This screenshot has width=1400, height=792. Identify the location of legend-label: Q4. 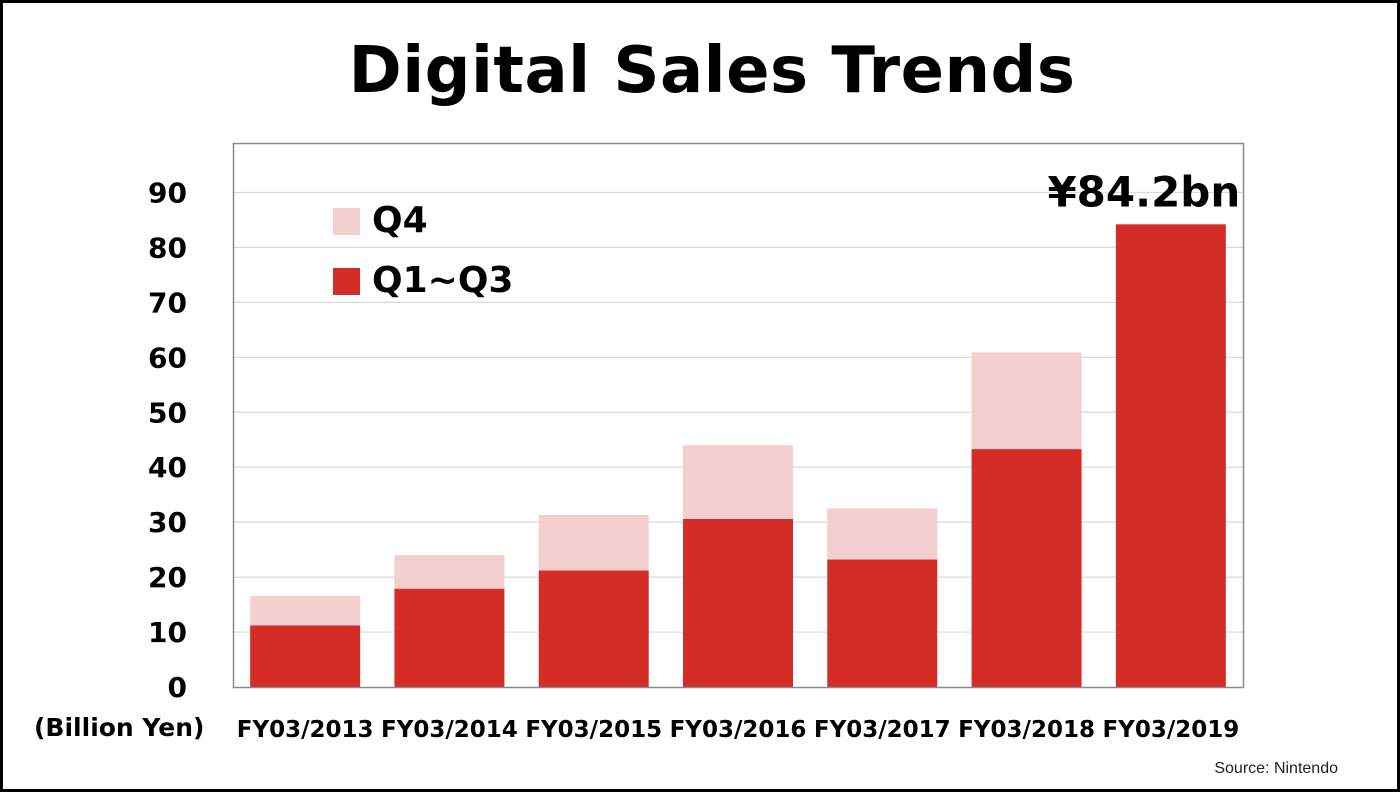
(400, 220).